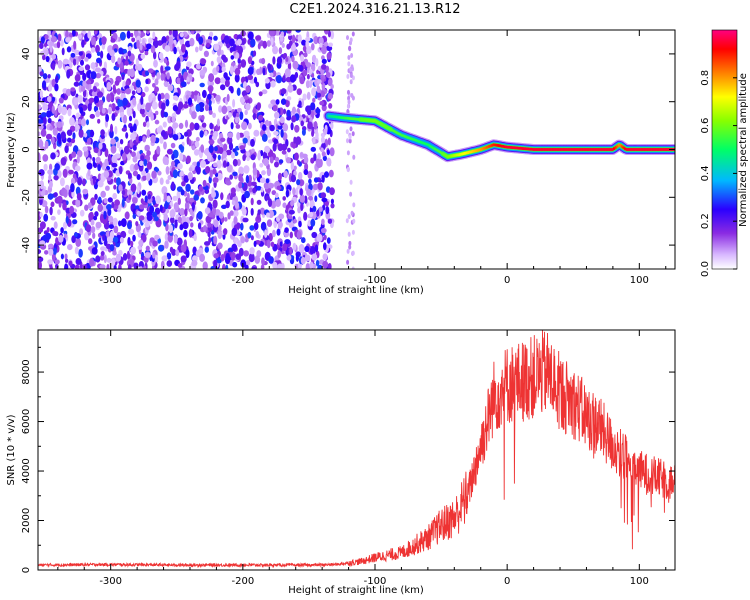  What do you see at coordinates (242, 581) in the screenshot?
I see `x-tick-label: -200` at bounding box center [242, 581].